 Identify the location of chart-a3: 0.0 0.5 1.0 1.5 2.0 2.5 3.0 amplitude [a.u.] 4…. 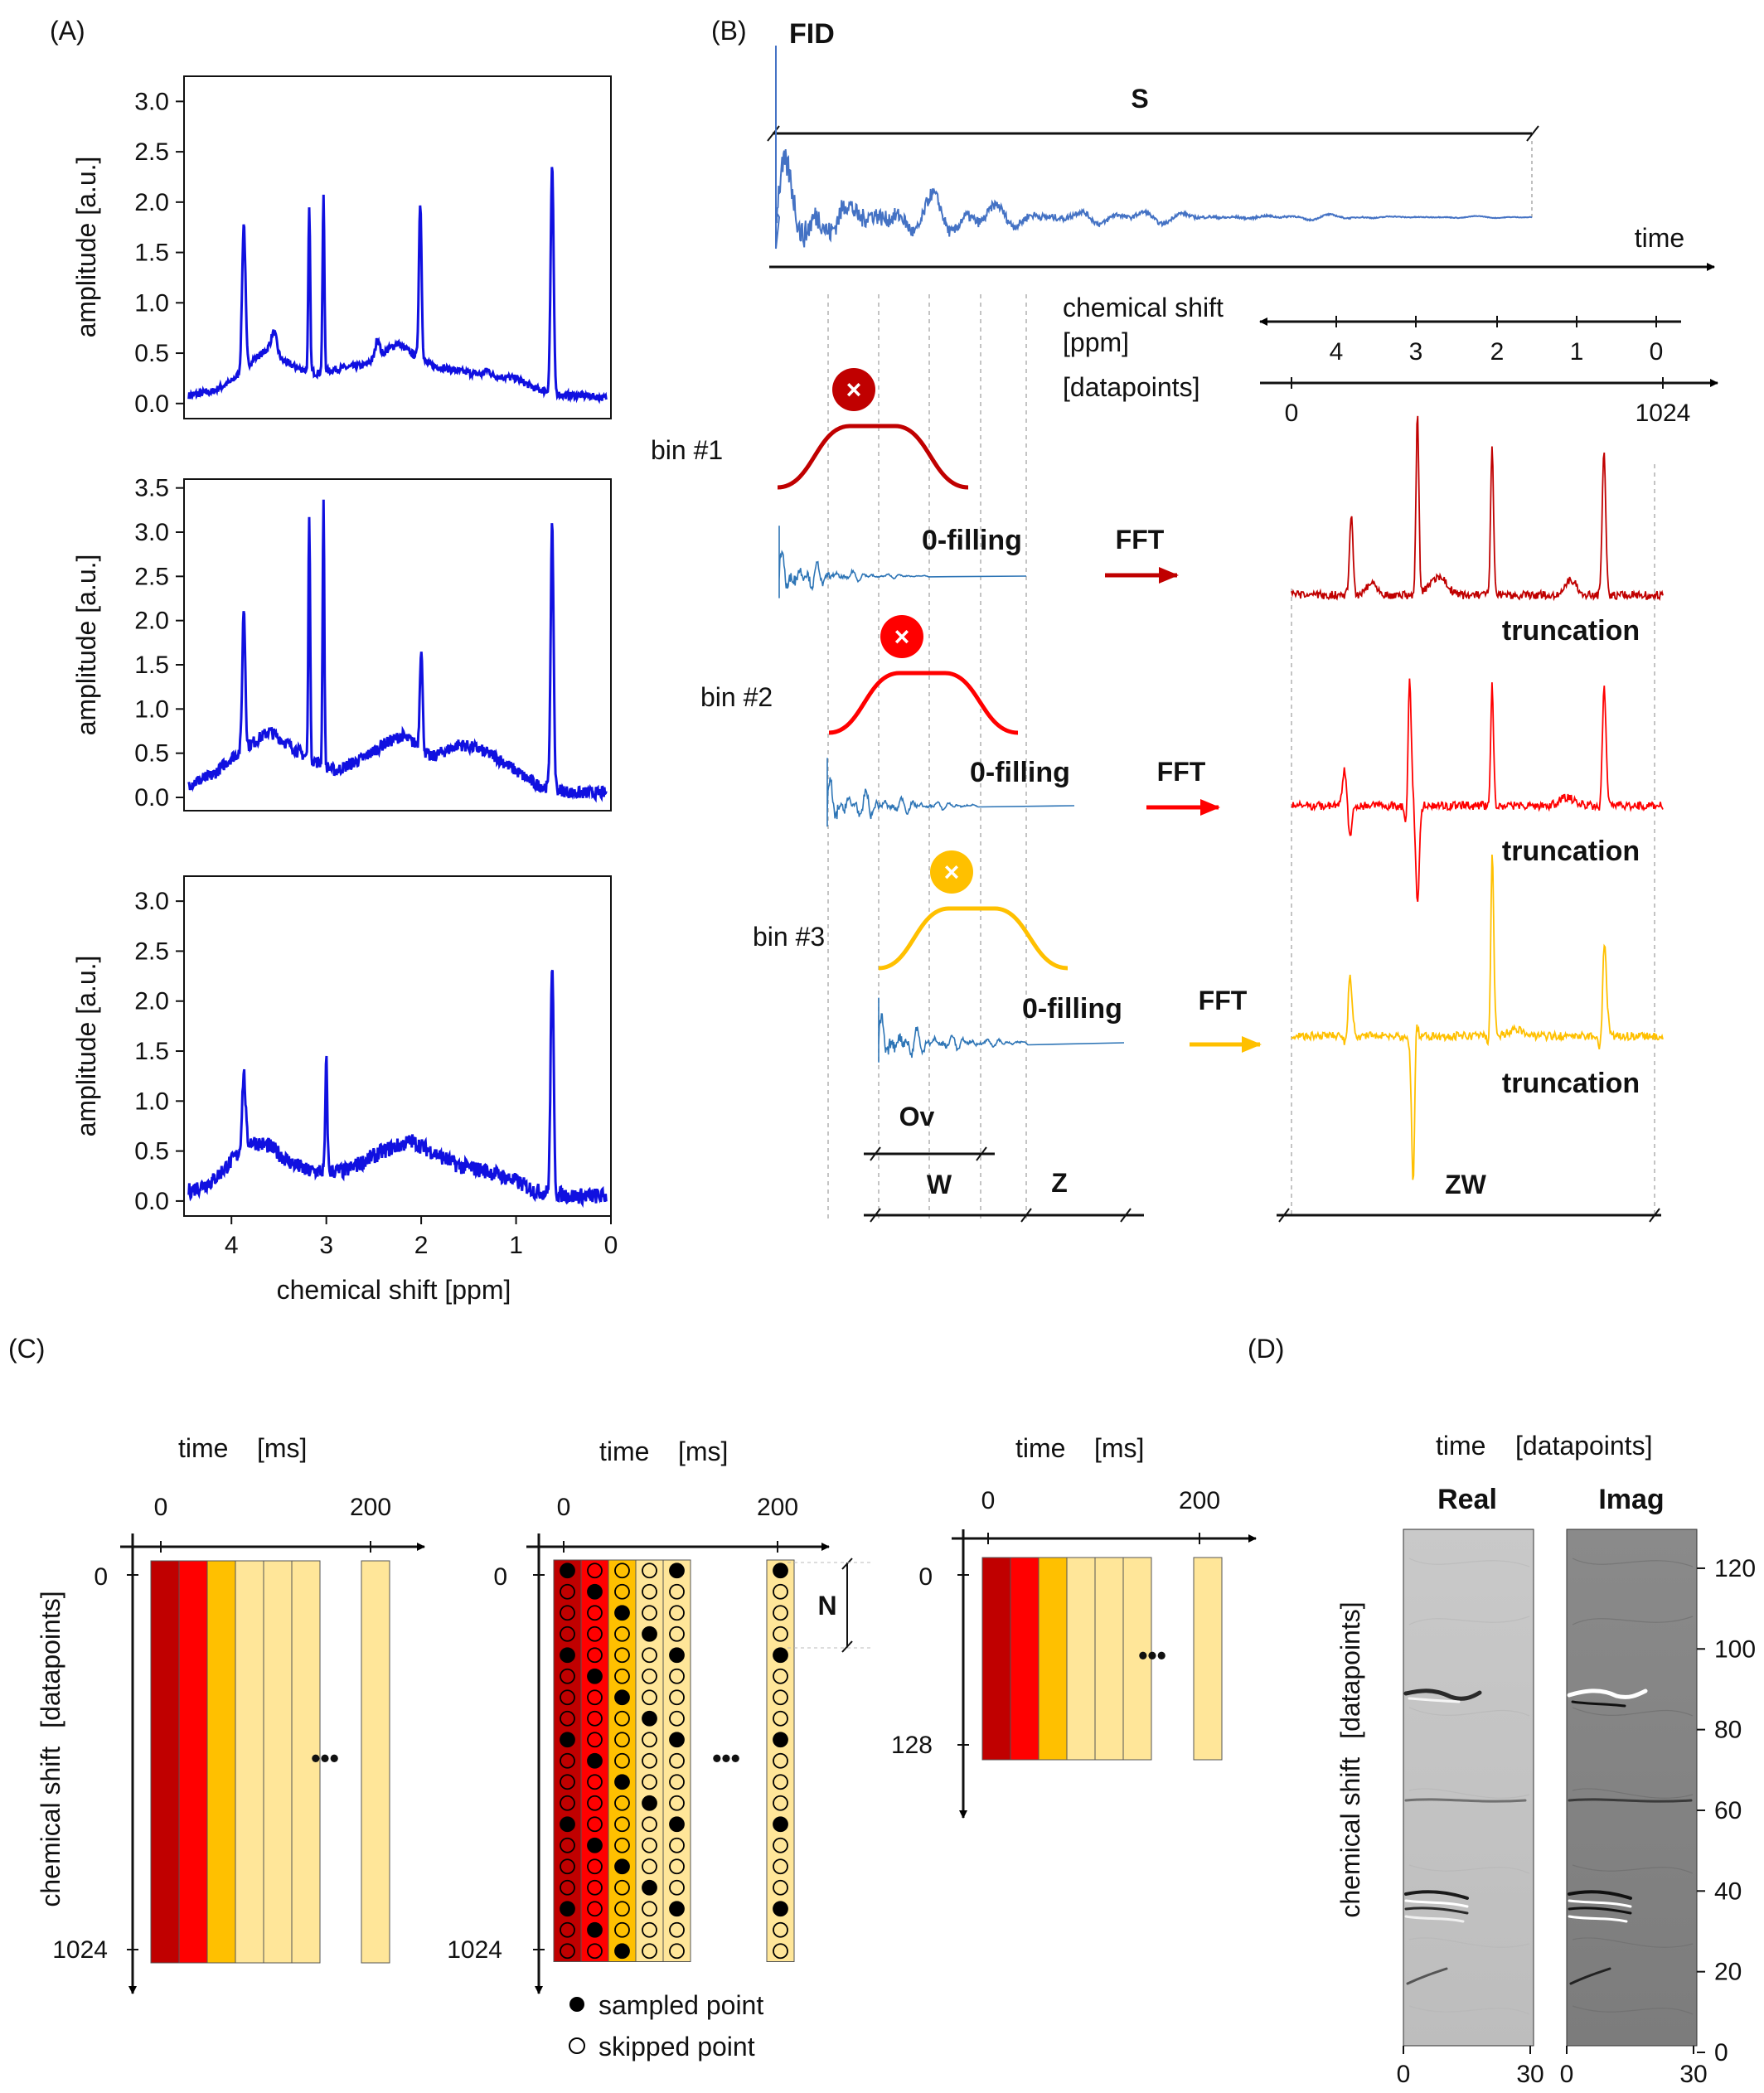
(344, 1090).